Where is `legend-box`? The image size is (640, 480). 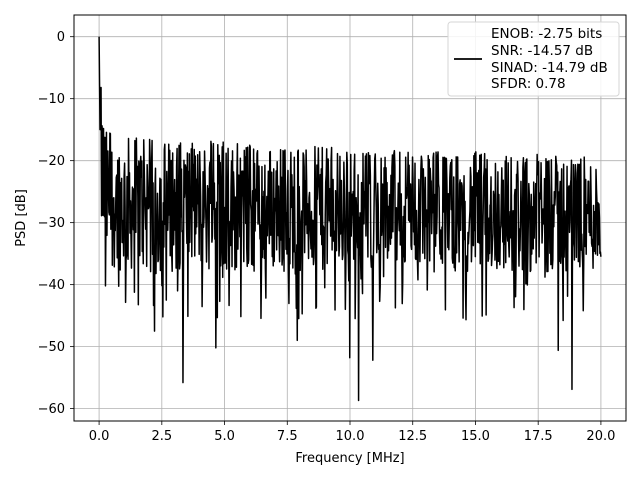
legend-box is located at coordinates (533, 59).